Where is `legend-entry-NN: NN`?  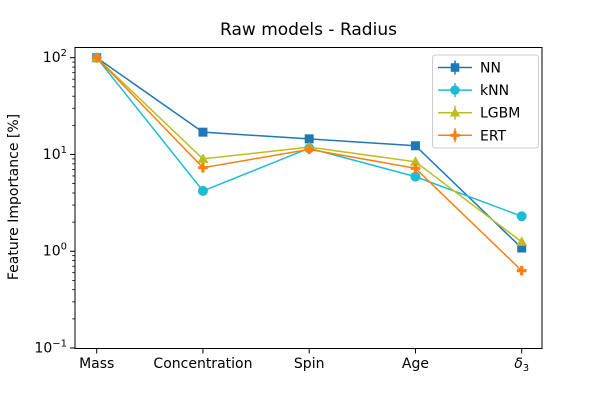
legend-entry-NN: NN is located at coordinates (469, 68).